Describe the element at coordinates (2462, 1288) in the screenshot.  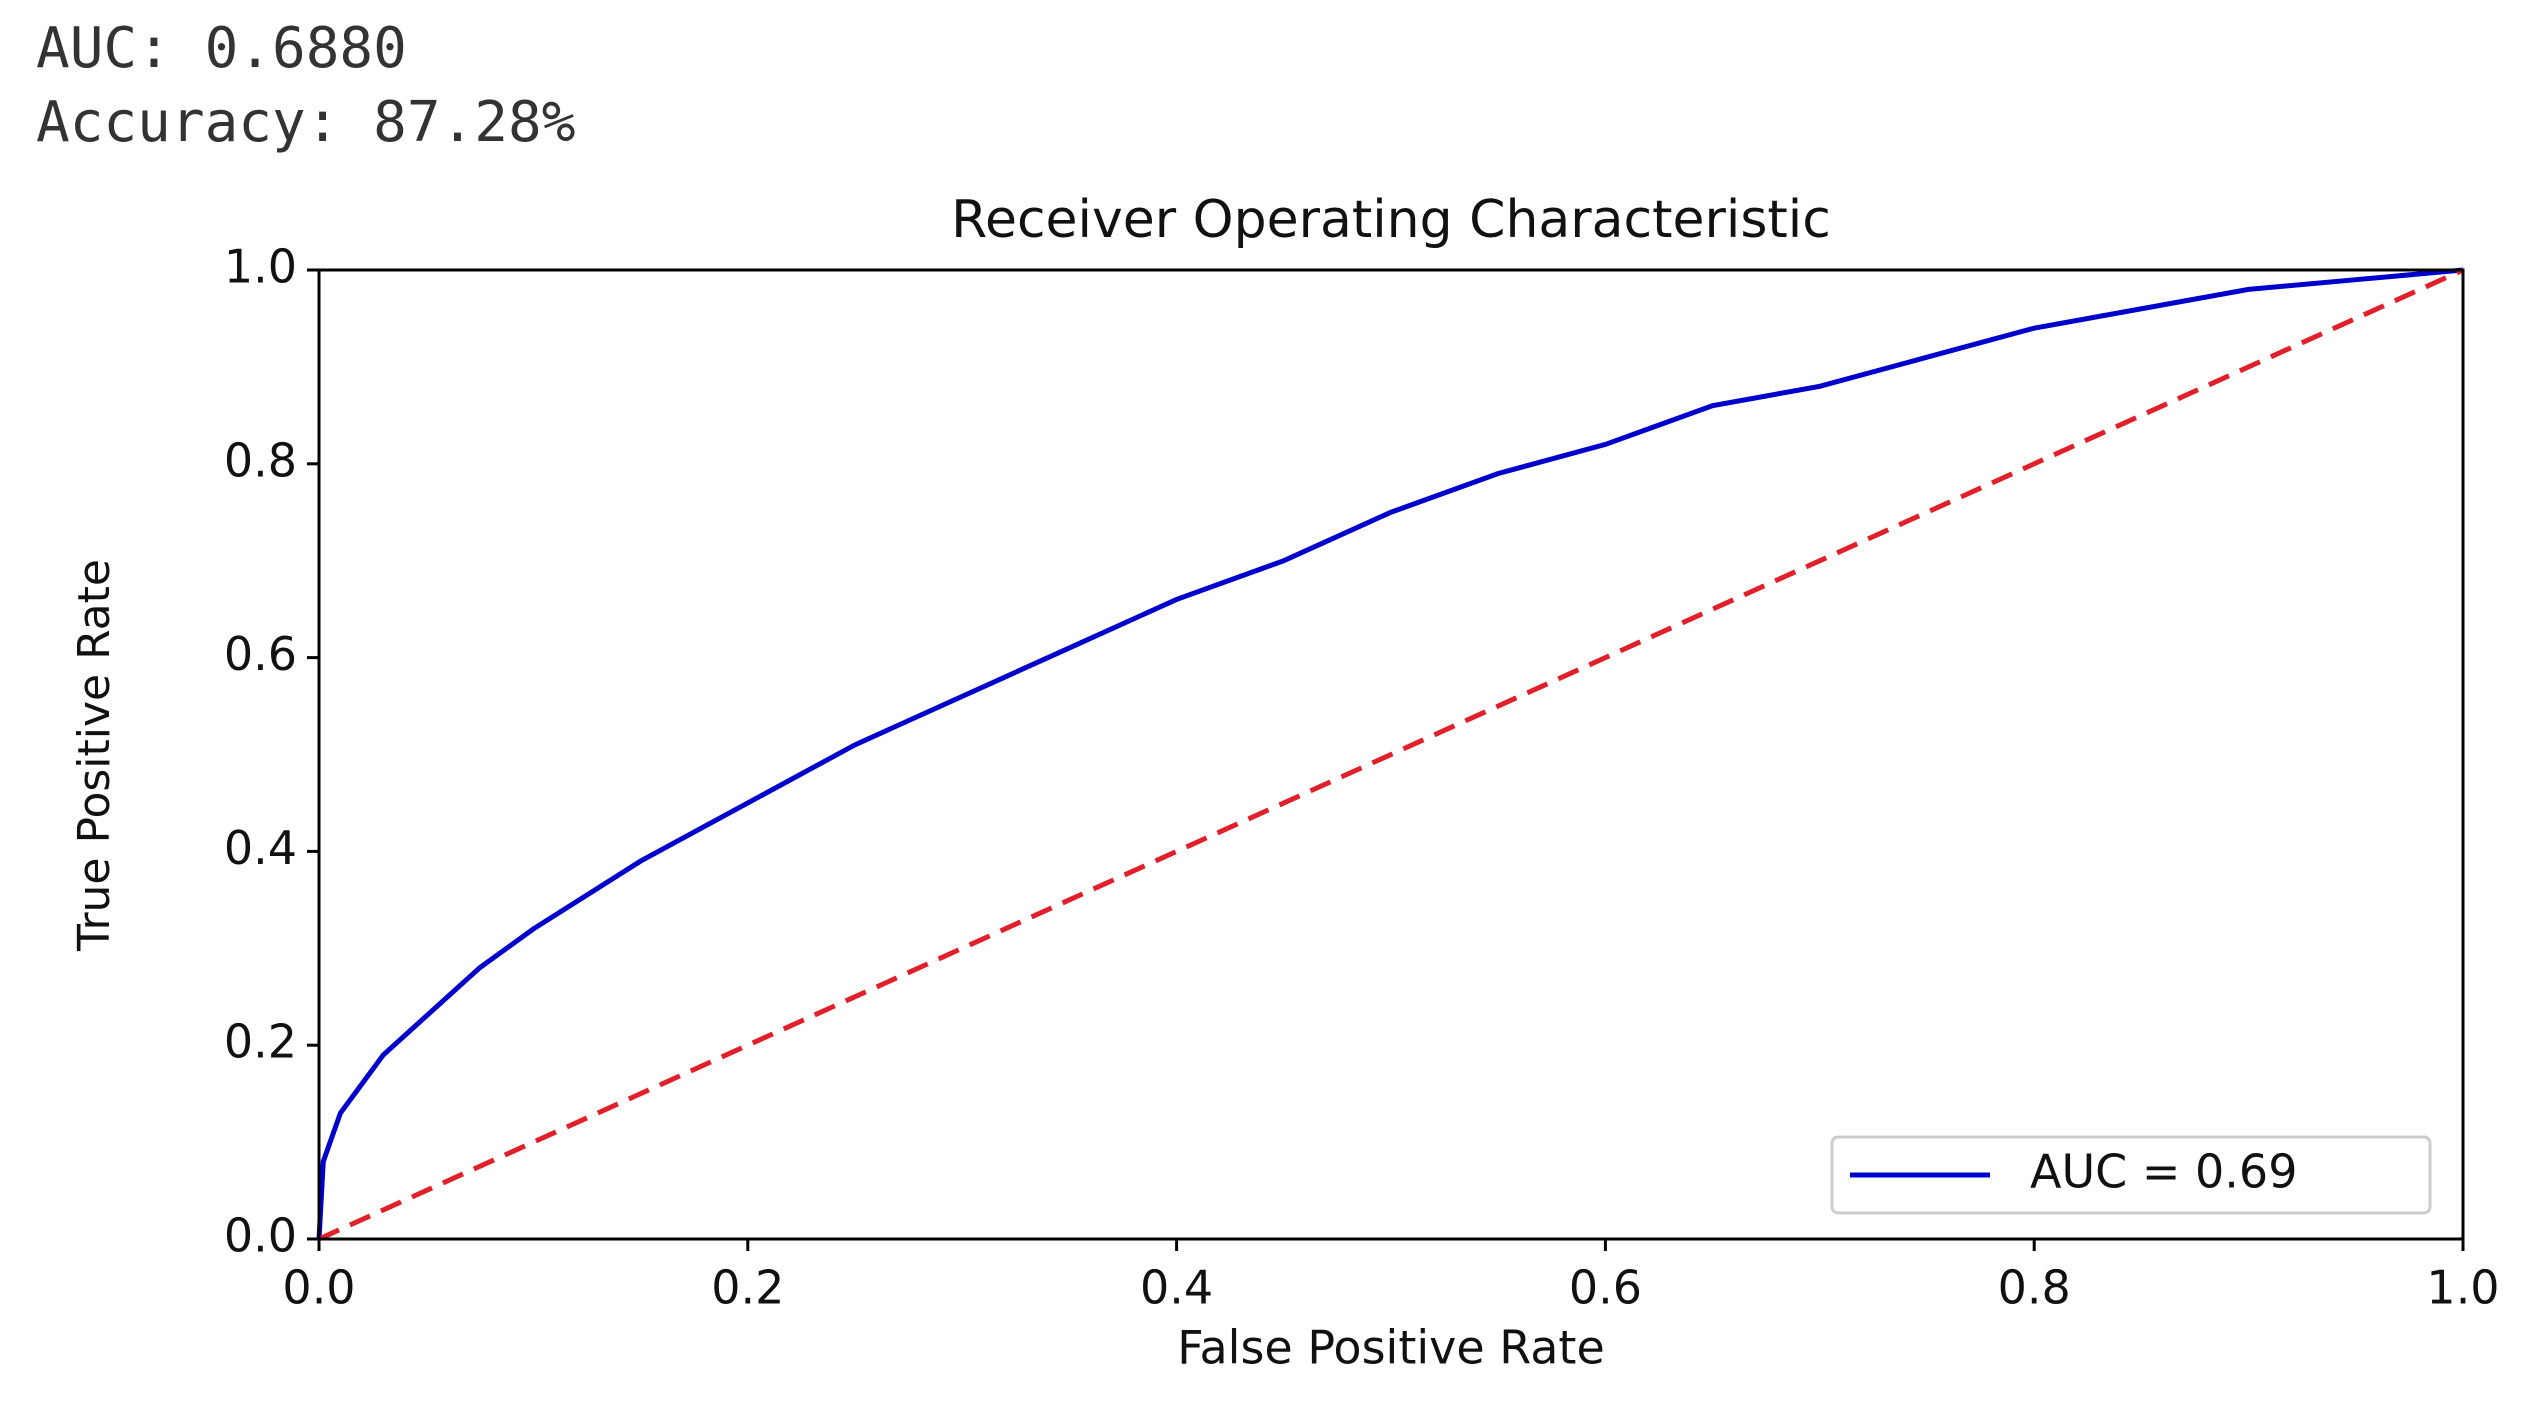
I see `x-tick-label: 1.0` at that location.